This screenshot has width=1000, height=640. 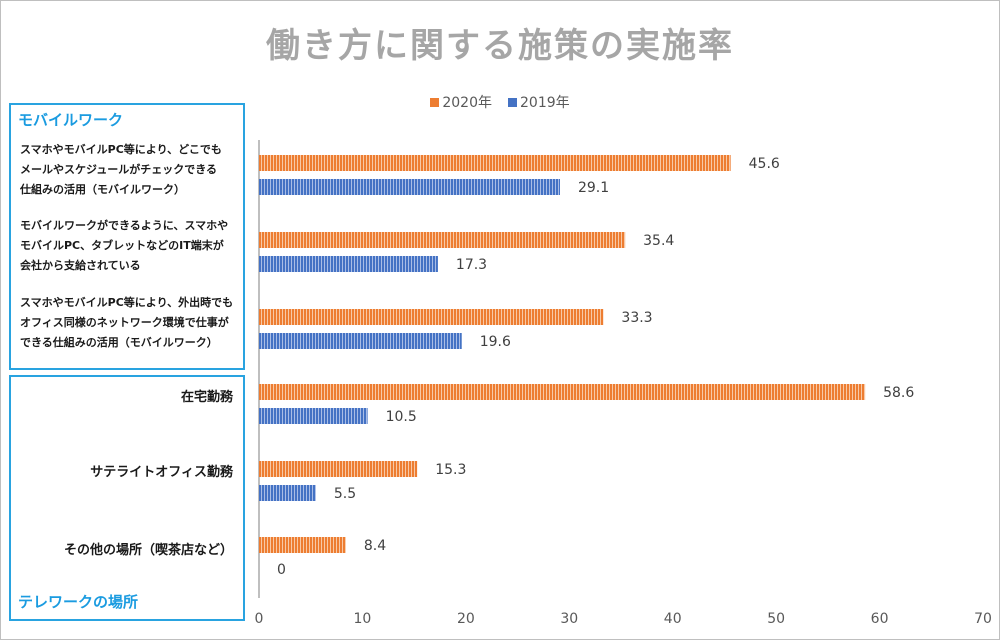 What do you see at coordinates (500, 102) in the screenshot?
I see `legend: 2020年 2019年` at bounding box center [500, 102].